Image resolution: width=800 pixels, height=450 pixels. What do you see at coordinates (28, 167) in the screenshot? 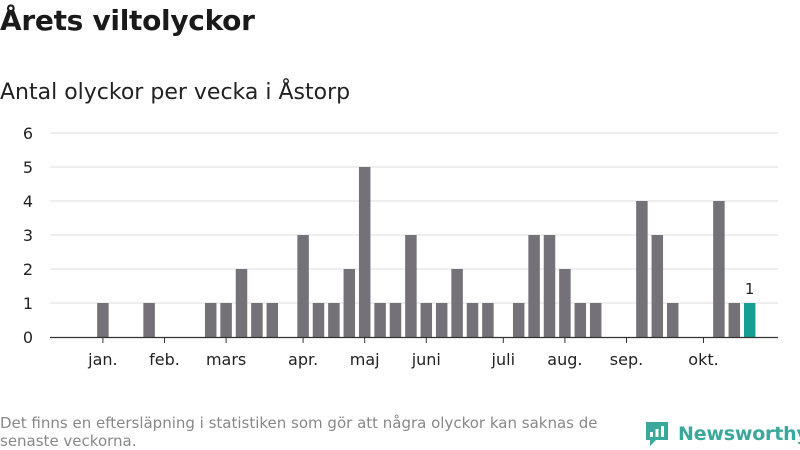
I see `y-tick-label: 5` at bounding box center [28, 167].